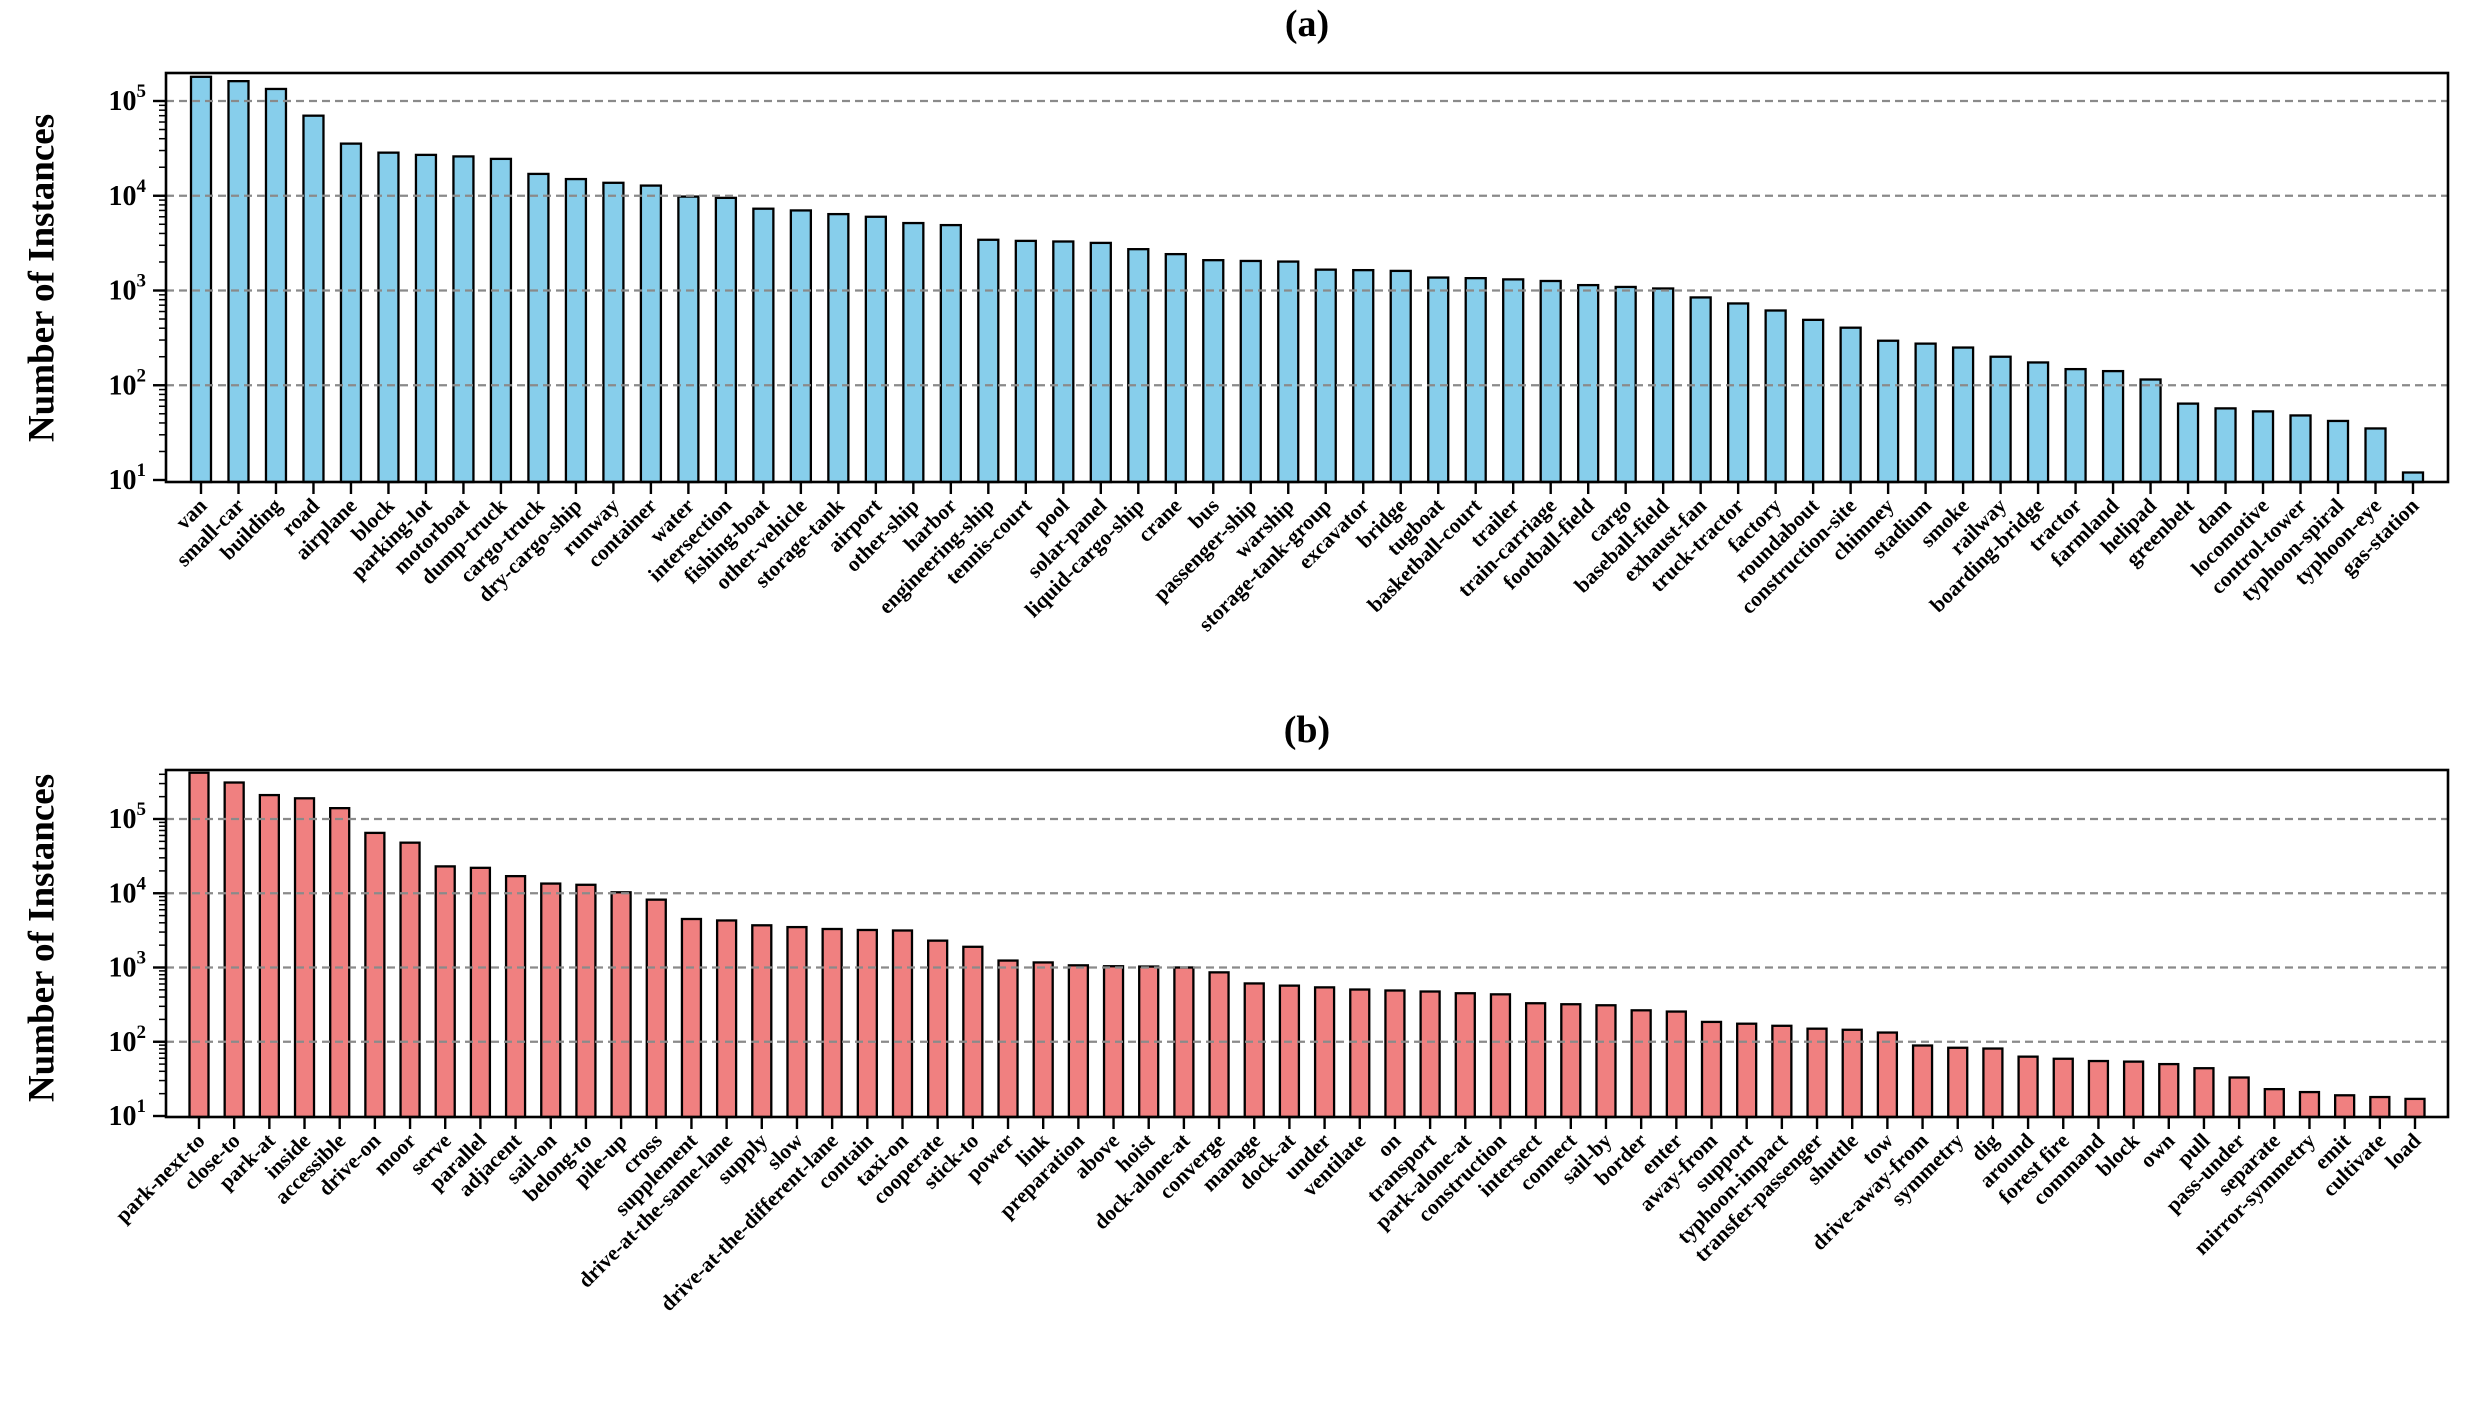 The height and width of the screenshot is (1412, 2475). I want to click on bar-harbor, so click(950, 353).